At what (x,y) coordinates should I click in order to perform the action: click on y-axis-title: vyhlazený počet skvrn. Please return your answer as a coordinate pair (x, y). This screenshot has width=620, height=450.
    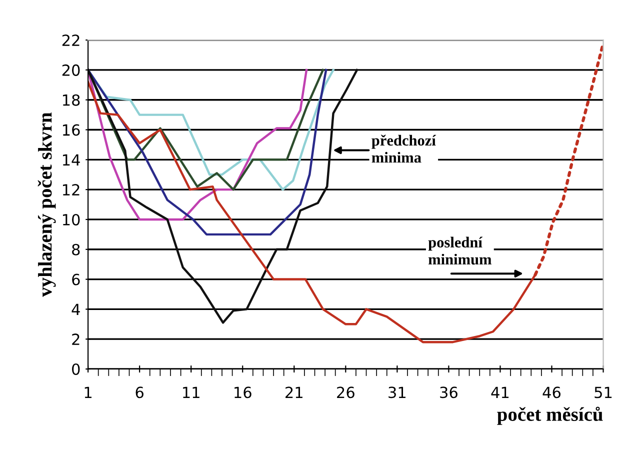
    Looking at the image, I should click on (47, 204).